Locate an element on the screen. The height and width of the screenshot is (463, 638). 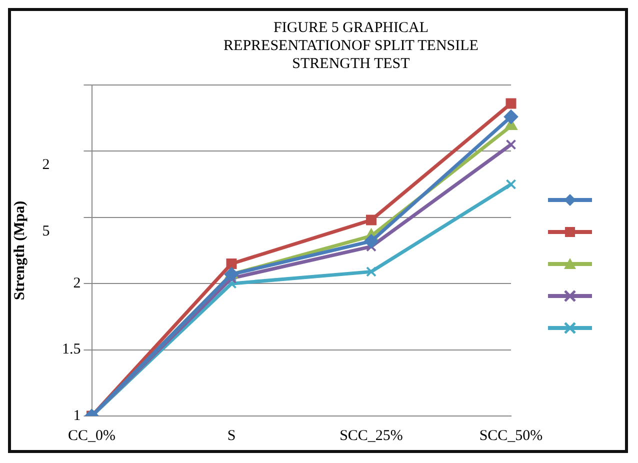
x-tick-label: S is located at coordinates (231, 436).